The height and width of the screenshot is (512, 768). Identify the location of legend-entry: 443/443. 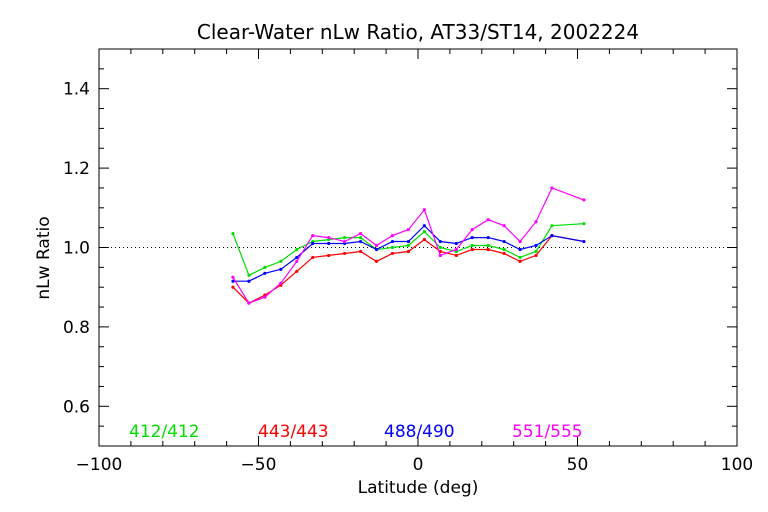
(293, 432).